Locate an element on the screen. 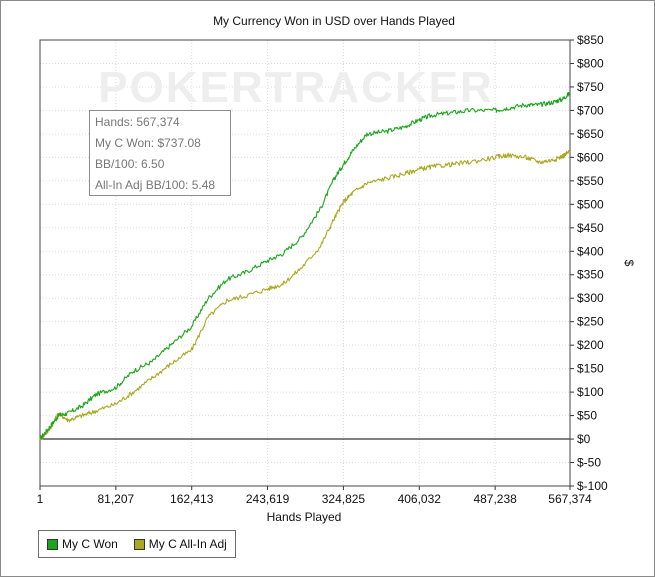 This screenshot has height=577, width=655. y-tick-label: $50 is located at coordinates (587, 416).